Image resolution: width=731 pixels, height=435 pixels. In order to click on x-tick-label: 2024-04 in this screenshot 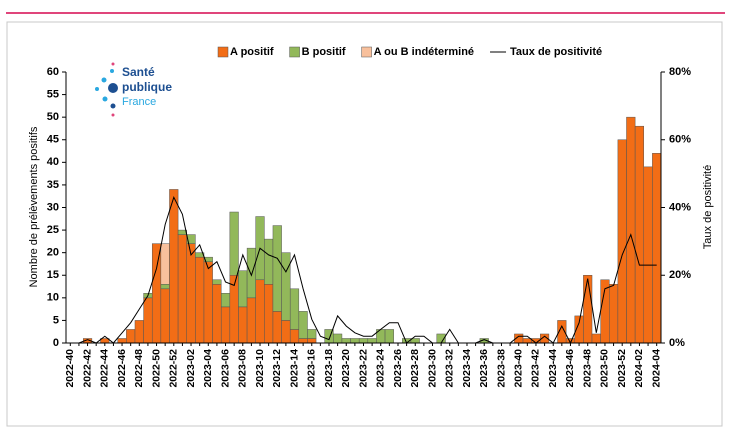, I will do `click(656, 368)`.